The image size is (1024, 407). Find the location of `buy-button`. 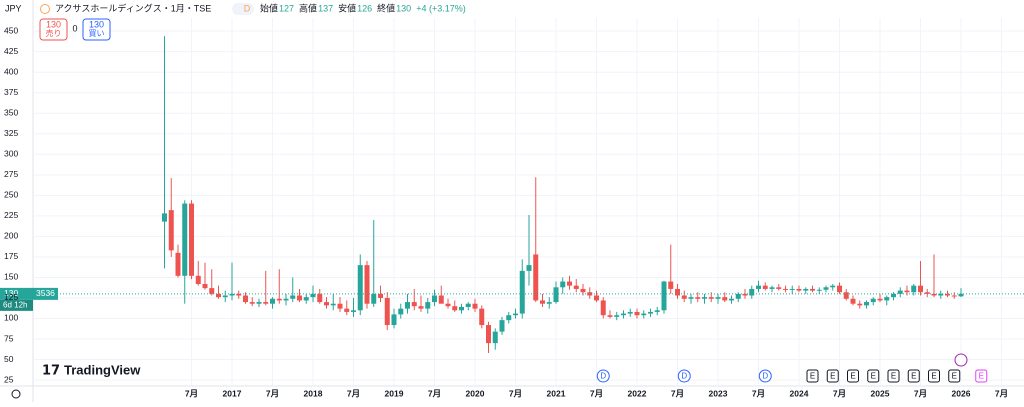

buy-button is located at coordinates (96, 29).